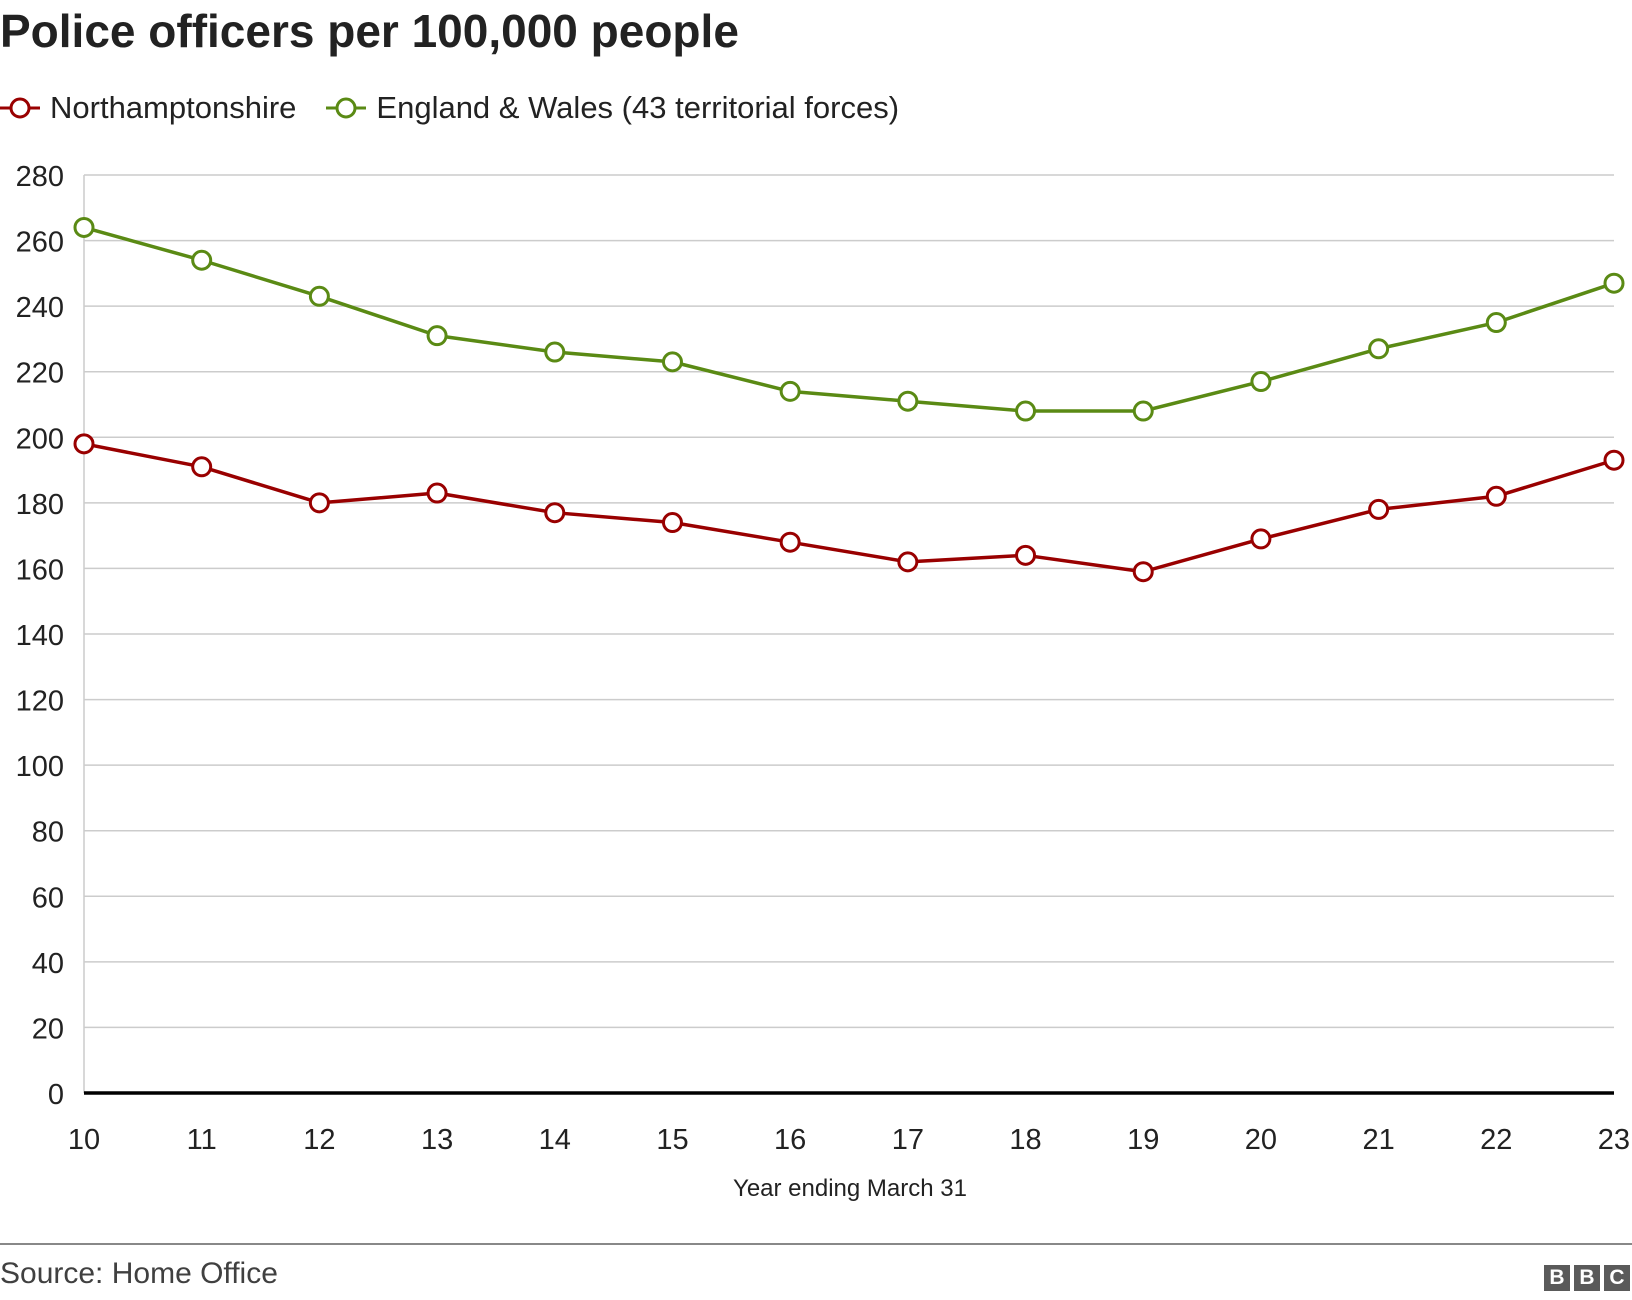  Describe the element at coordinates (638, 107) in the screenshot. I see `legend-label-england-wales: England & Wales (43 territorial forces)` at that location.